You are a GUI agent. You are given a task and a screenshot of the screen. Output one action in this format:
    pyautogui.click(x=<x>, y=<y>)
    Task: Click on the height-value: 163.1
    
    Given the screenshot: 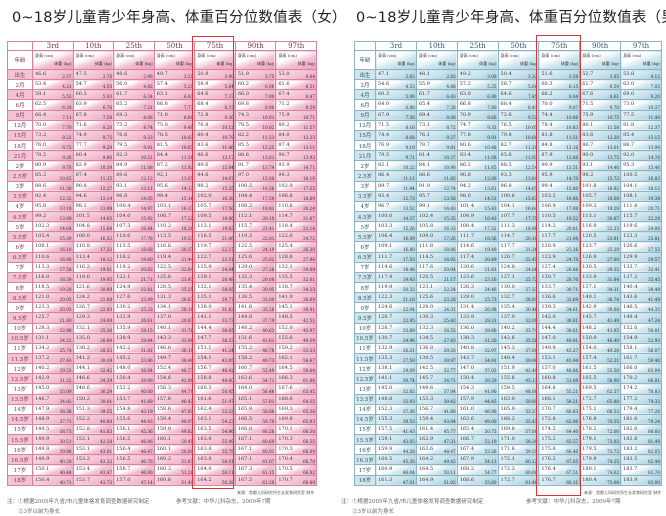 What is the action you would take?
    pyautogui.click(x=204, y=418)
    